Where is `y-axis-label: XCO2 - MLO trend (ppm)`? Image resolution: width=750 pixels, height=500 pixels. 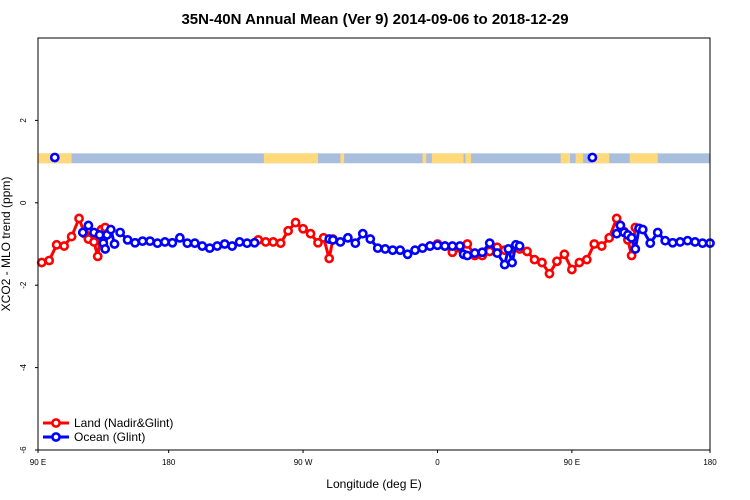
y-axis-label: XCO2 - MLO trend (ppm) is located at coordinates (6, 244).